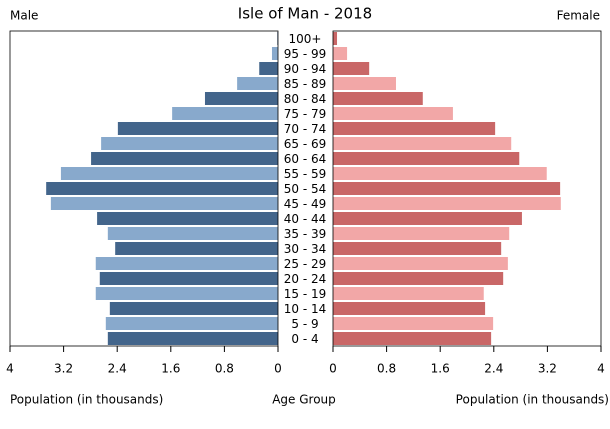  I want to click on y-tick-label: 40 - 44, so click(305, 219).